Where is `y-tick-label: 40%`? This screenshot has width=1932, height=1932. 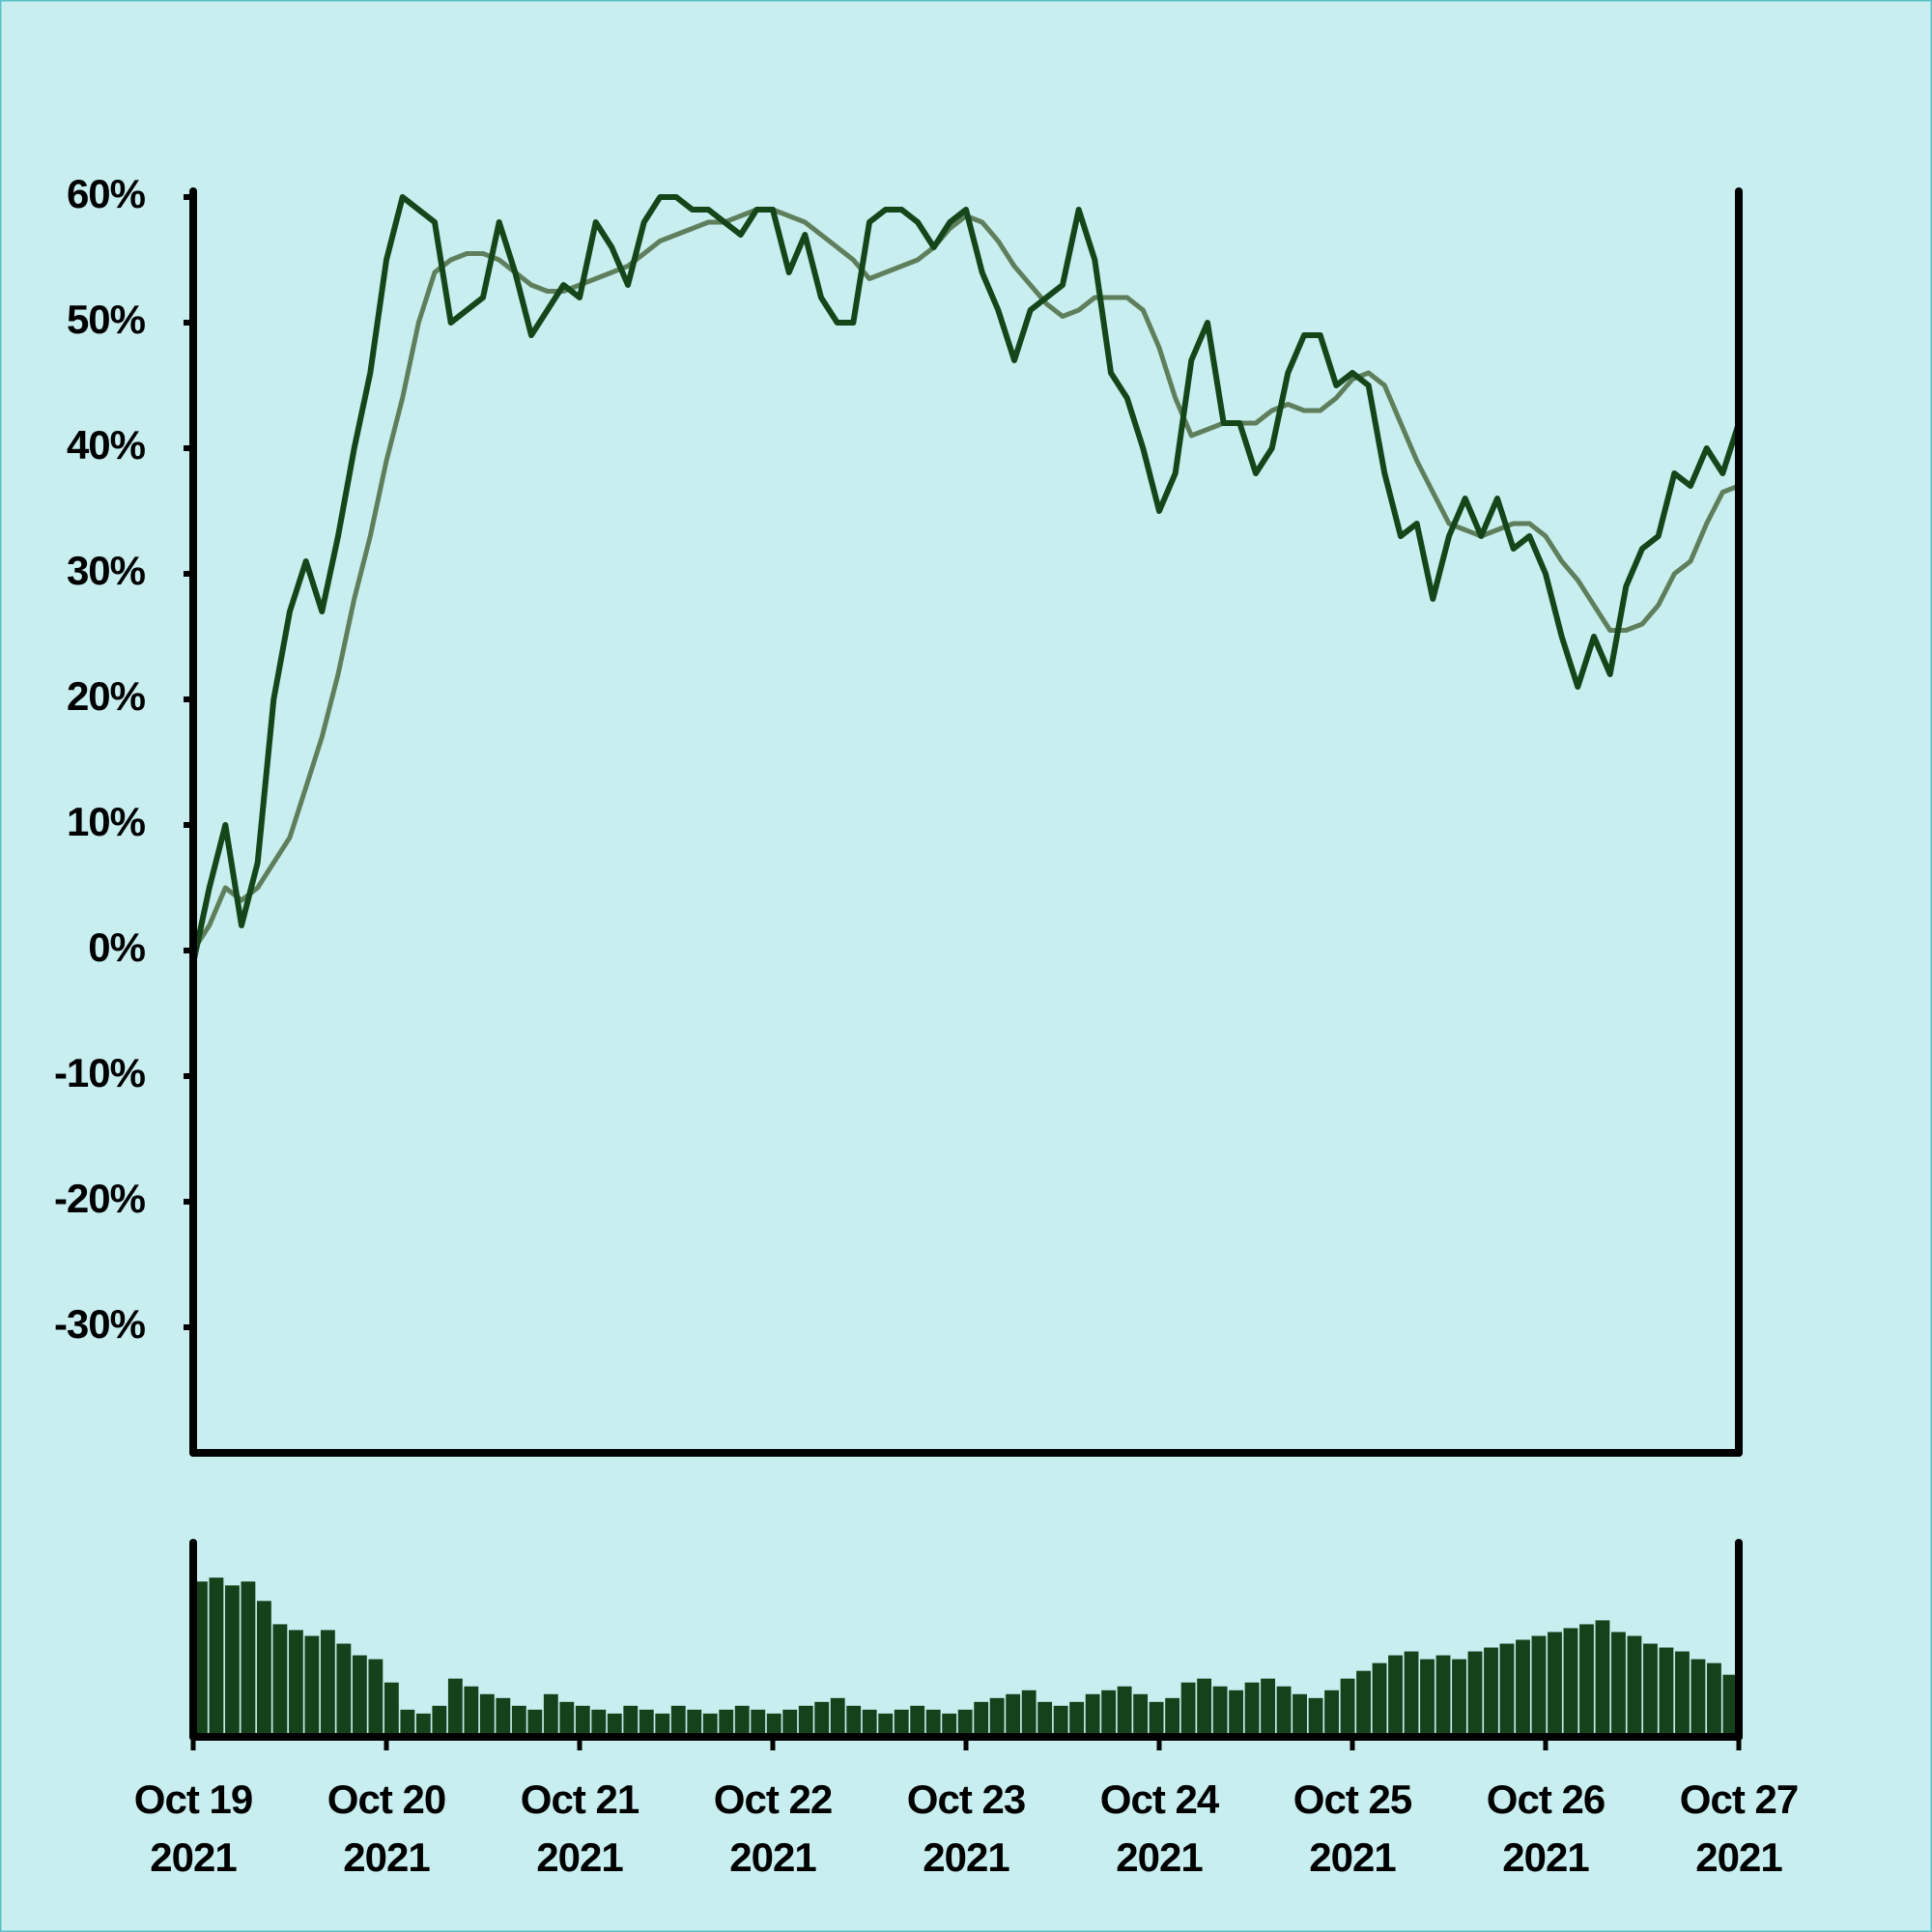 y-tick-label: 40% is located at coordinates (106, 445).